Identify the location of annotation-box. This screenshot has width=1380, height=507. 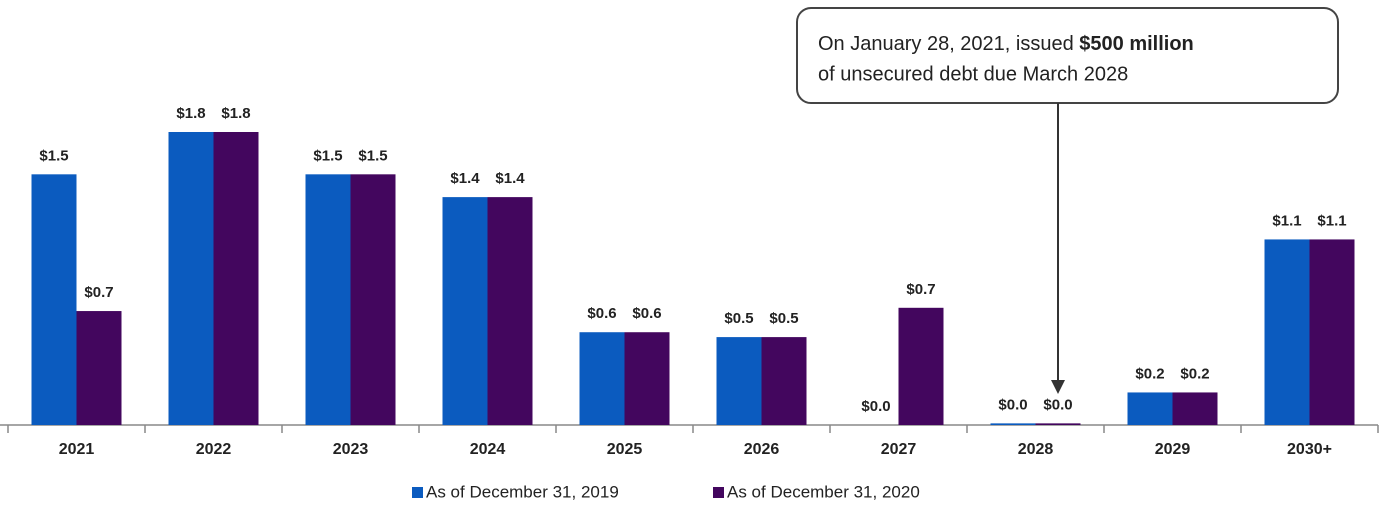
(1067, 55).